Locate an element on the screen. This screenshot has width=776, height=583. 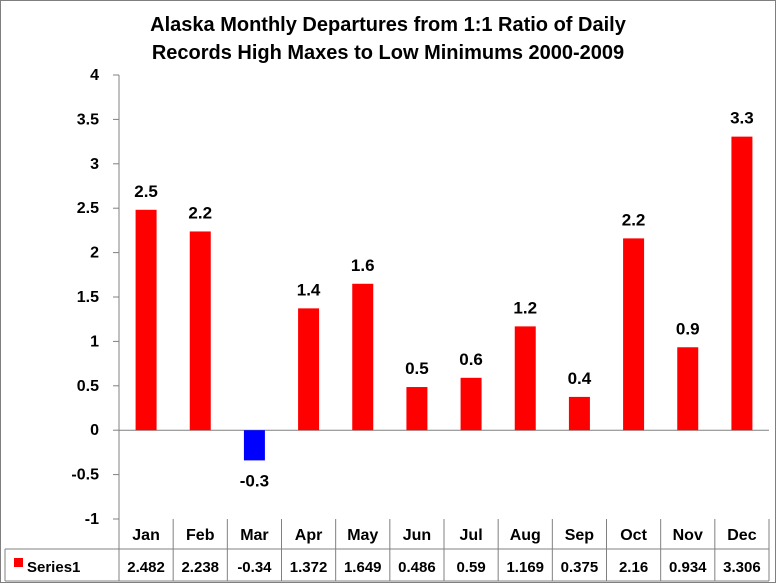
y-tick-label: -0.5 is located at coordinates (85, 475).